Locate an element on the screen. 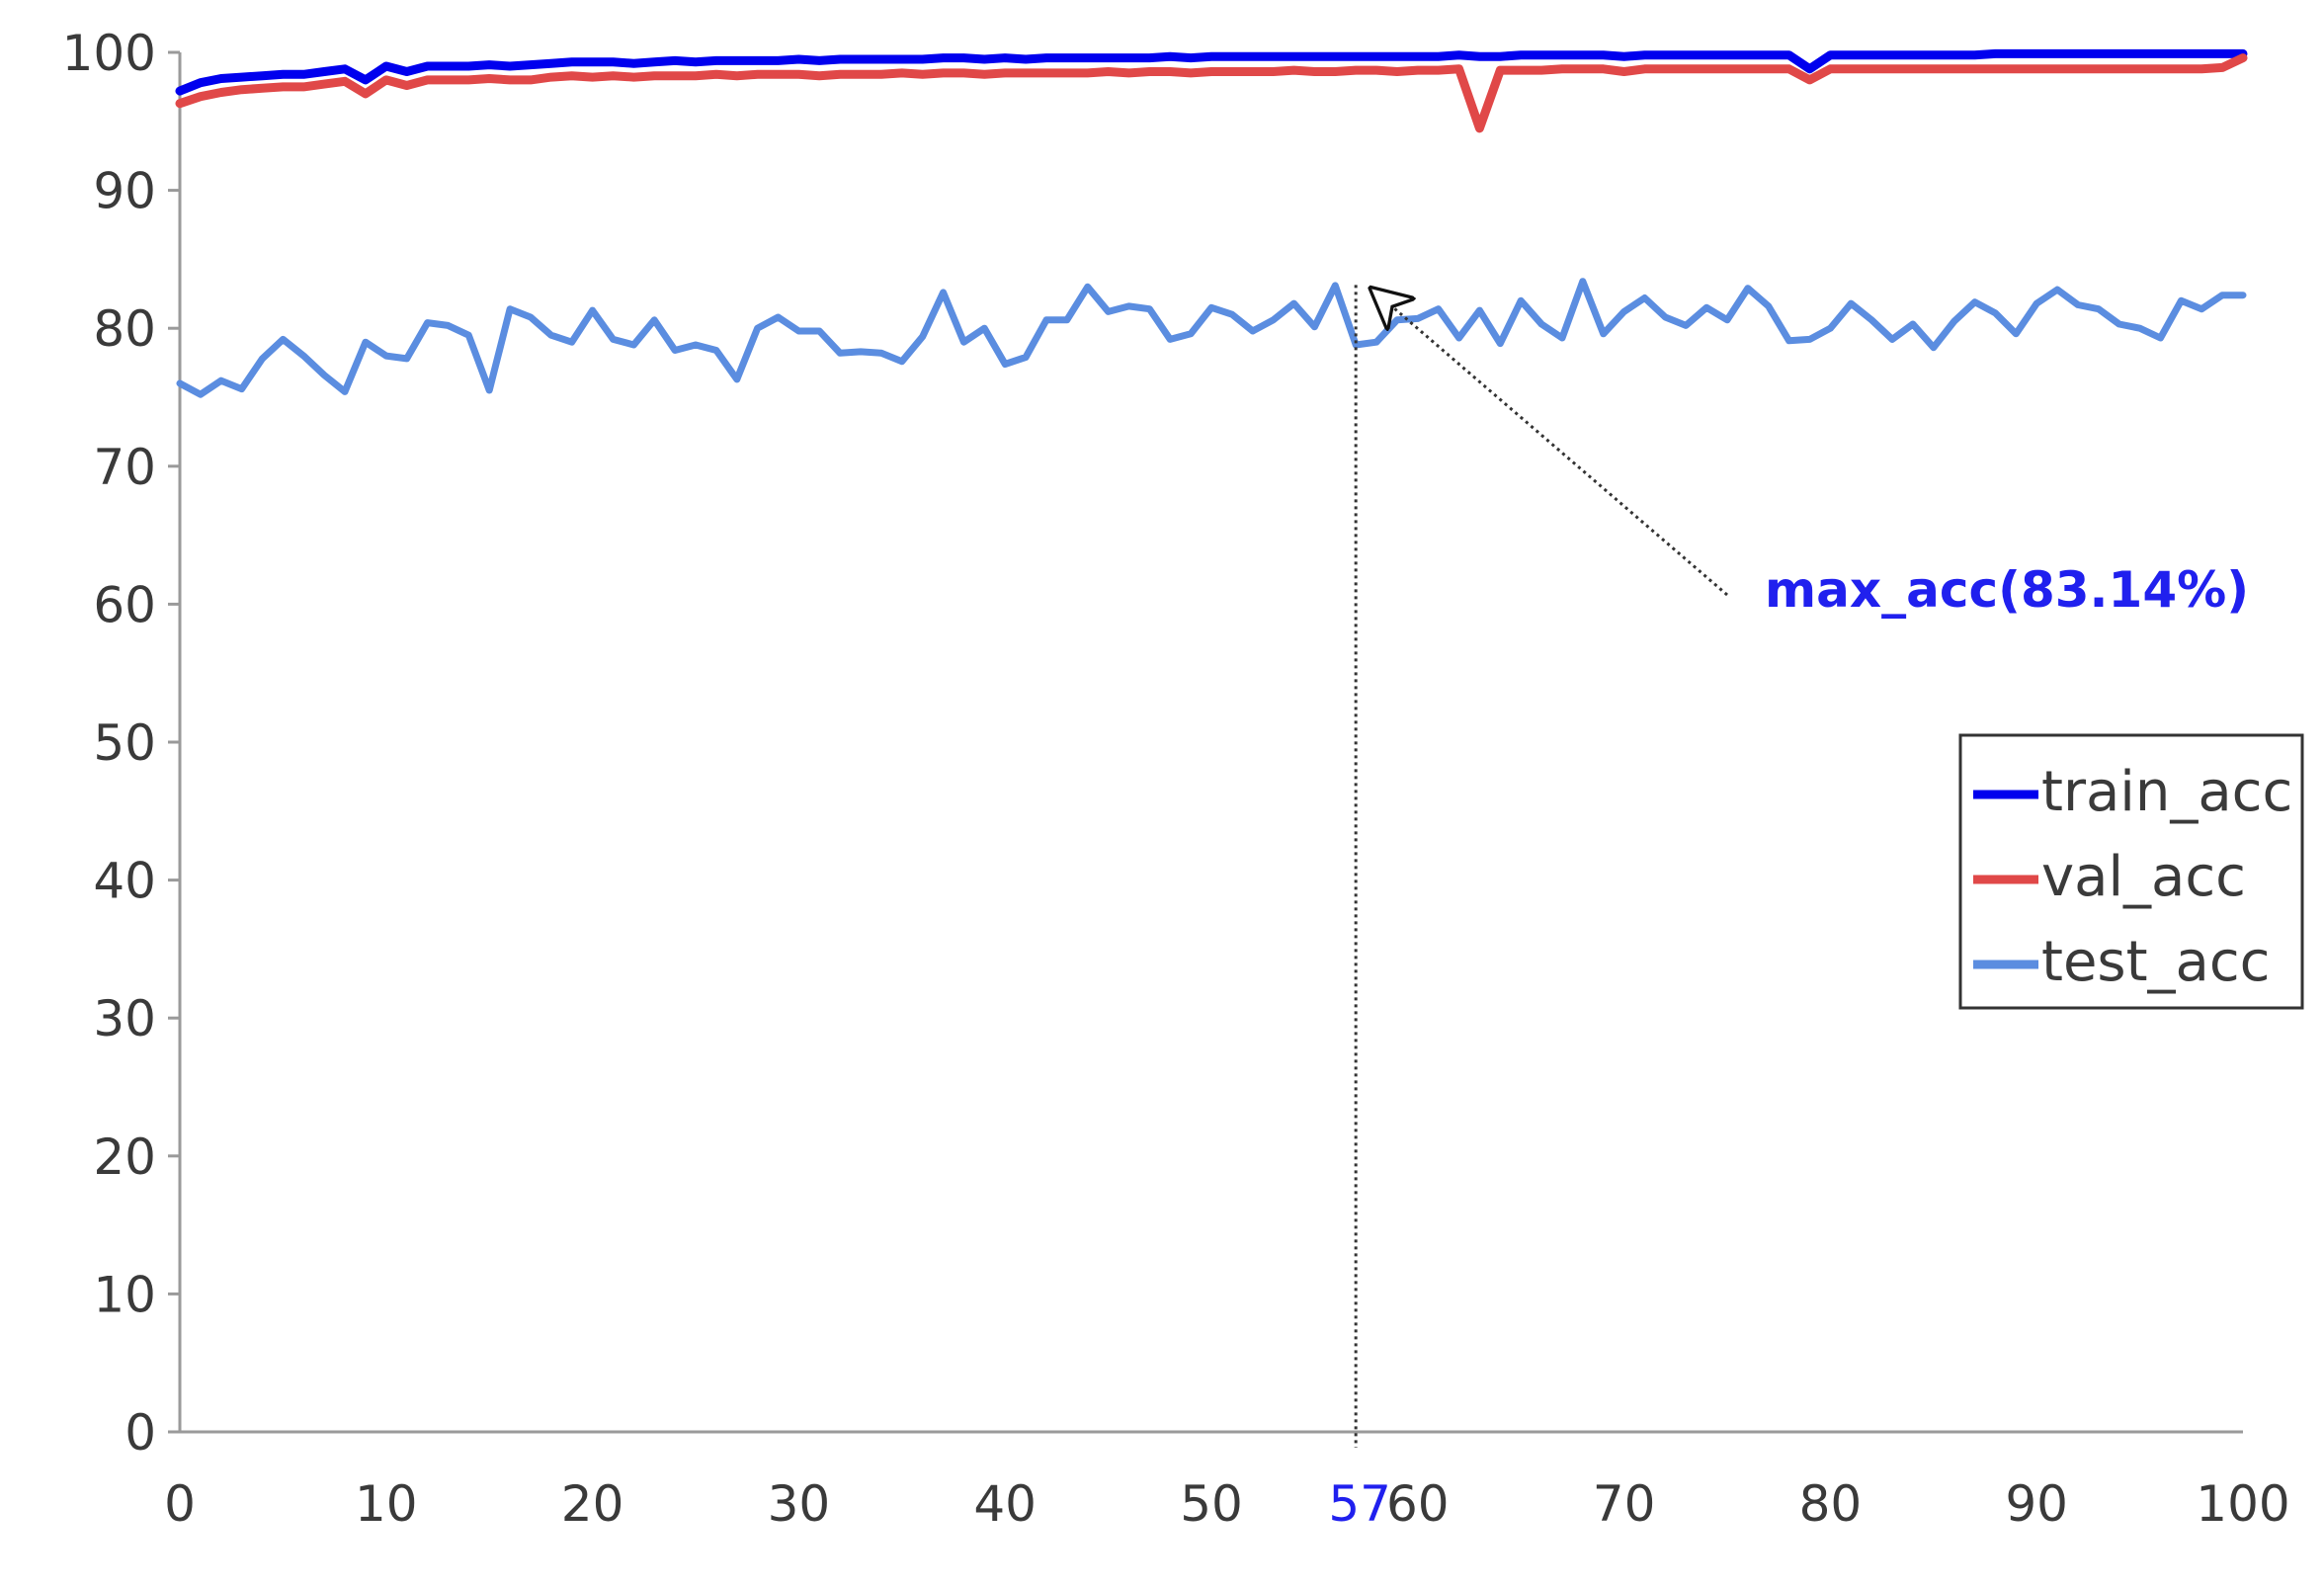  series-train-acc is located at coordinates (1211, 72).